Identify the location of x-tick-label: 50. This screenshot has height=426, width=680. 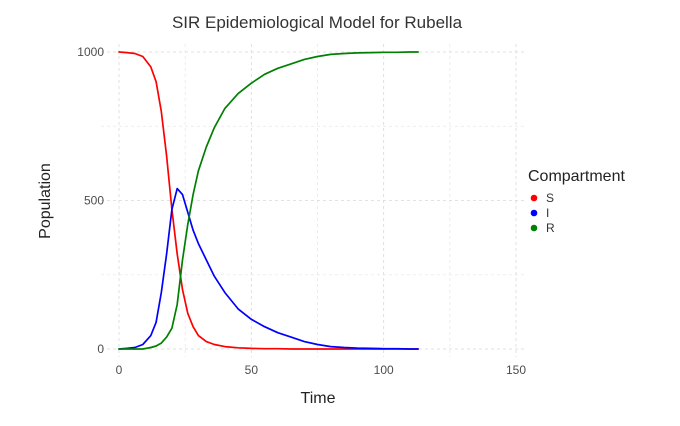
(252, 370).